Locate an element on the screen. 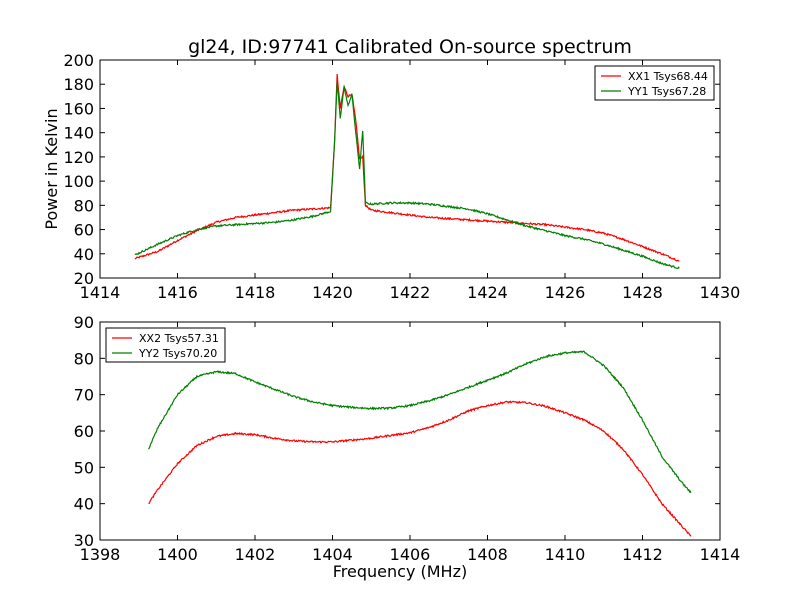  y-tick-label: 140 is located at coordinates (78, 133).